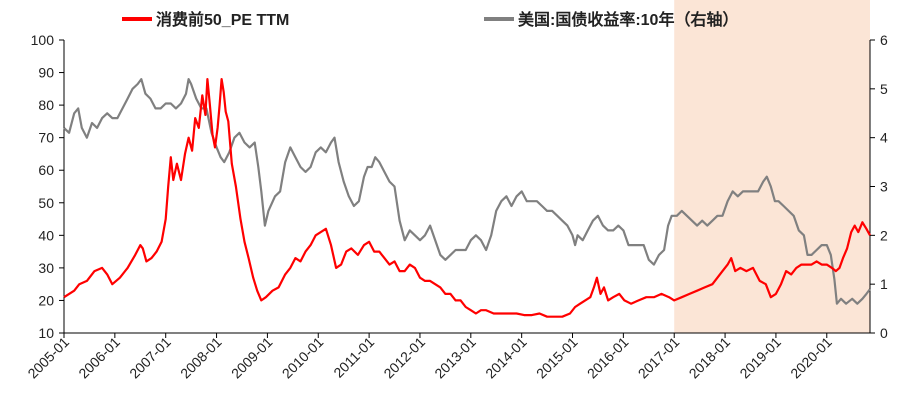 This screenshot has height=404, width=918. What do you see at coordinates (46, 73) in the screenshot?
I see `y-left-tick-label: 90` at bounding box center [46, 73].